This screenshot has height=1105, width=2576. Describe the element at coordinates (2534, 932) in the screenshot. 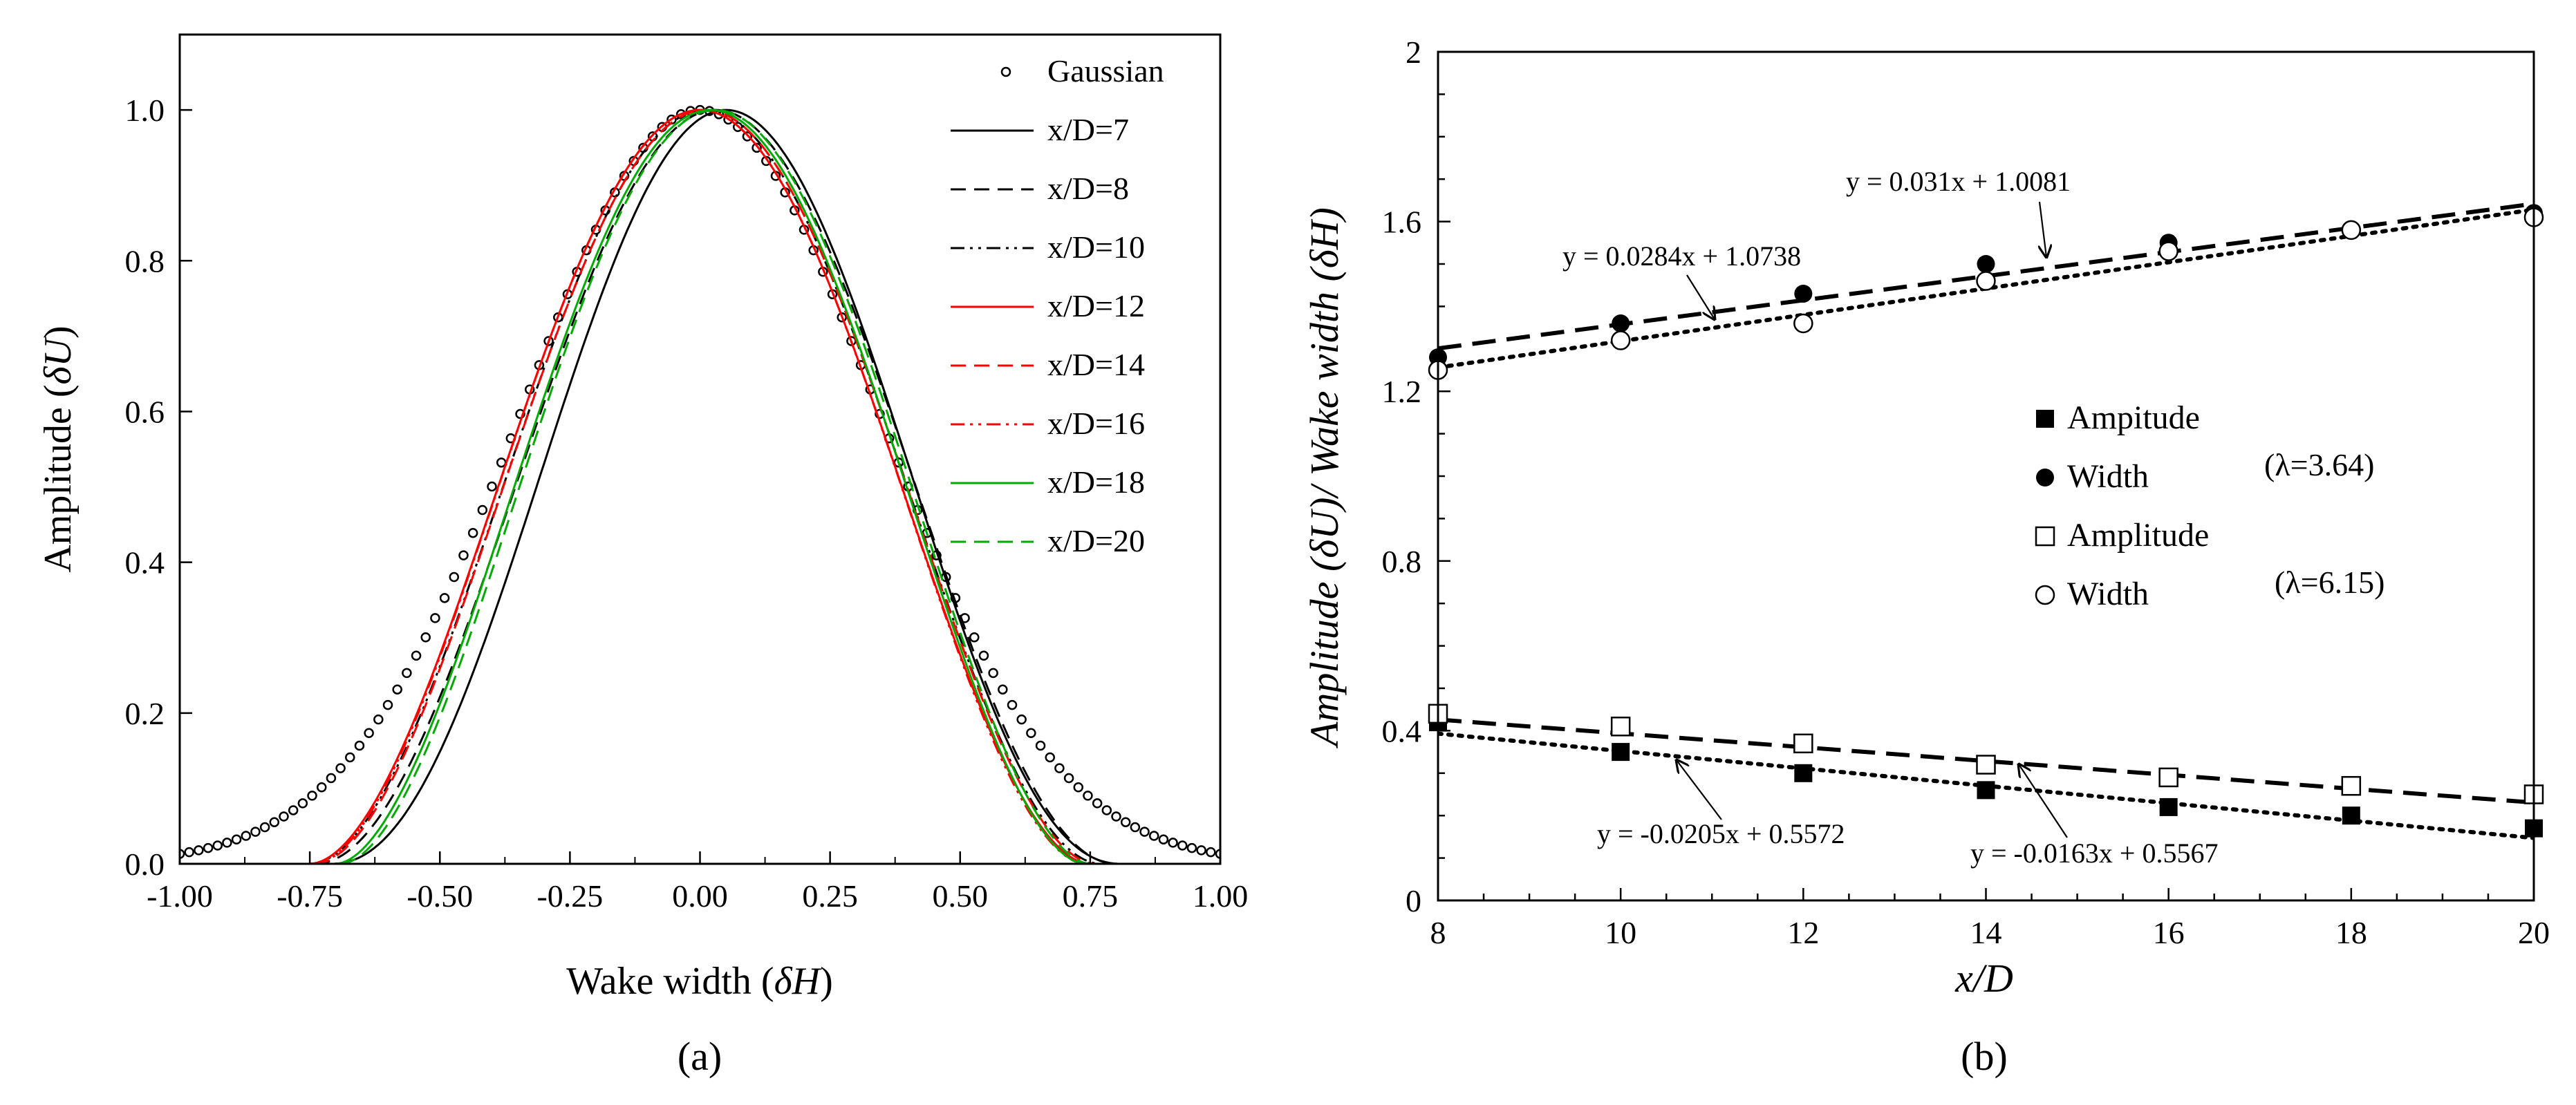

I see `x-tick-label: 20` at that location.